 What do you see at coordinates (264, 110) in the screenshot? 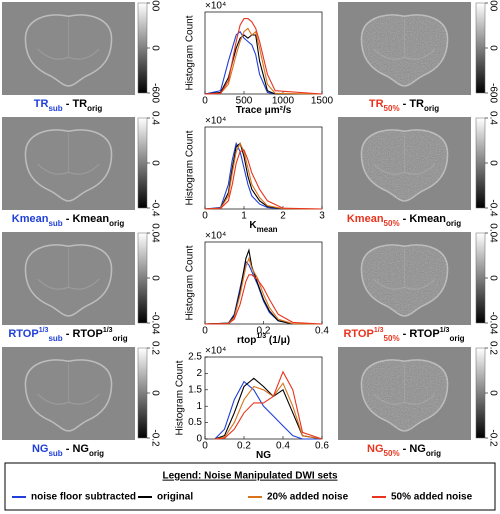
I see `caption: Trace μm²/s` at bounding box center [264, 110].